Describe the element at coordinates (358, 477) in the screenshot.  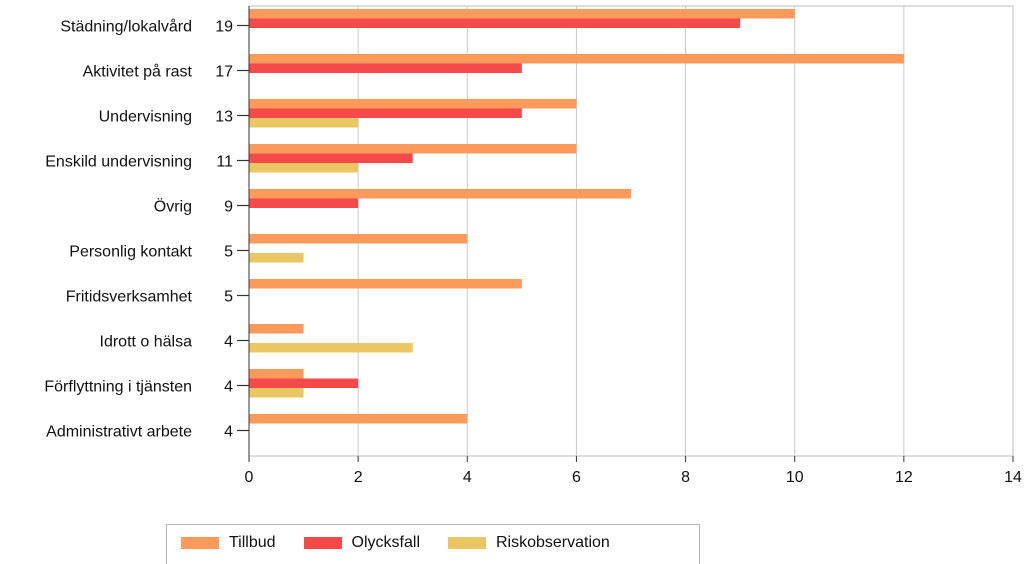
I see `x-tick-label: 2` at that location.